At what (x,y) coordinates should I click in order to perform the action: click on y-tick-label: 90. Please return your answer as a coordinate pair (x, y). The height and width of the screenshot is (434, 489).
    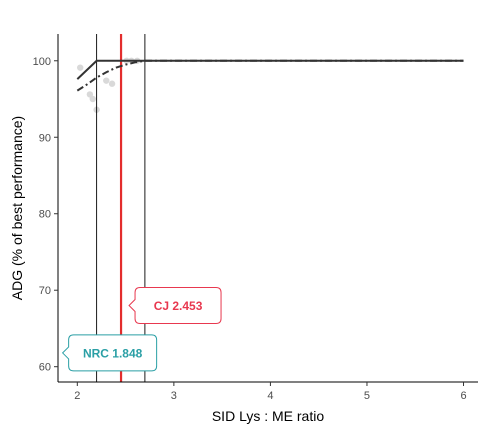
    Looking at the image, I should click on (45, 138).